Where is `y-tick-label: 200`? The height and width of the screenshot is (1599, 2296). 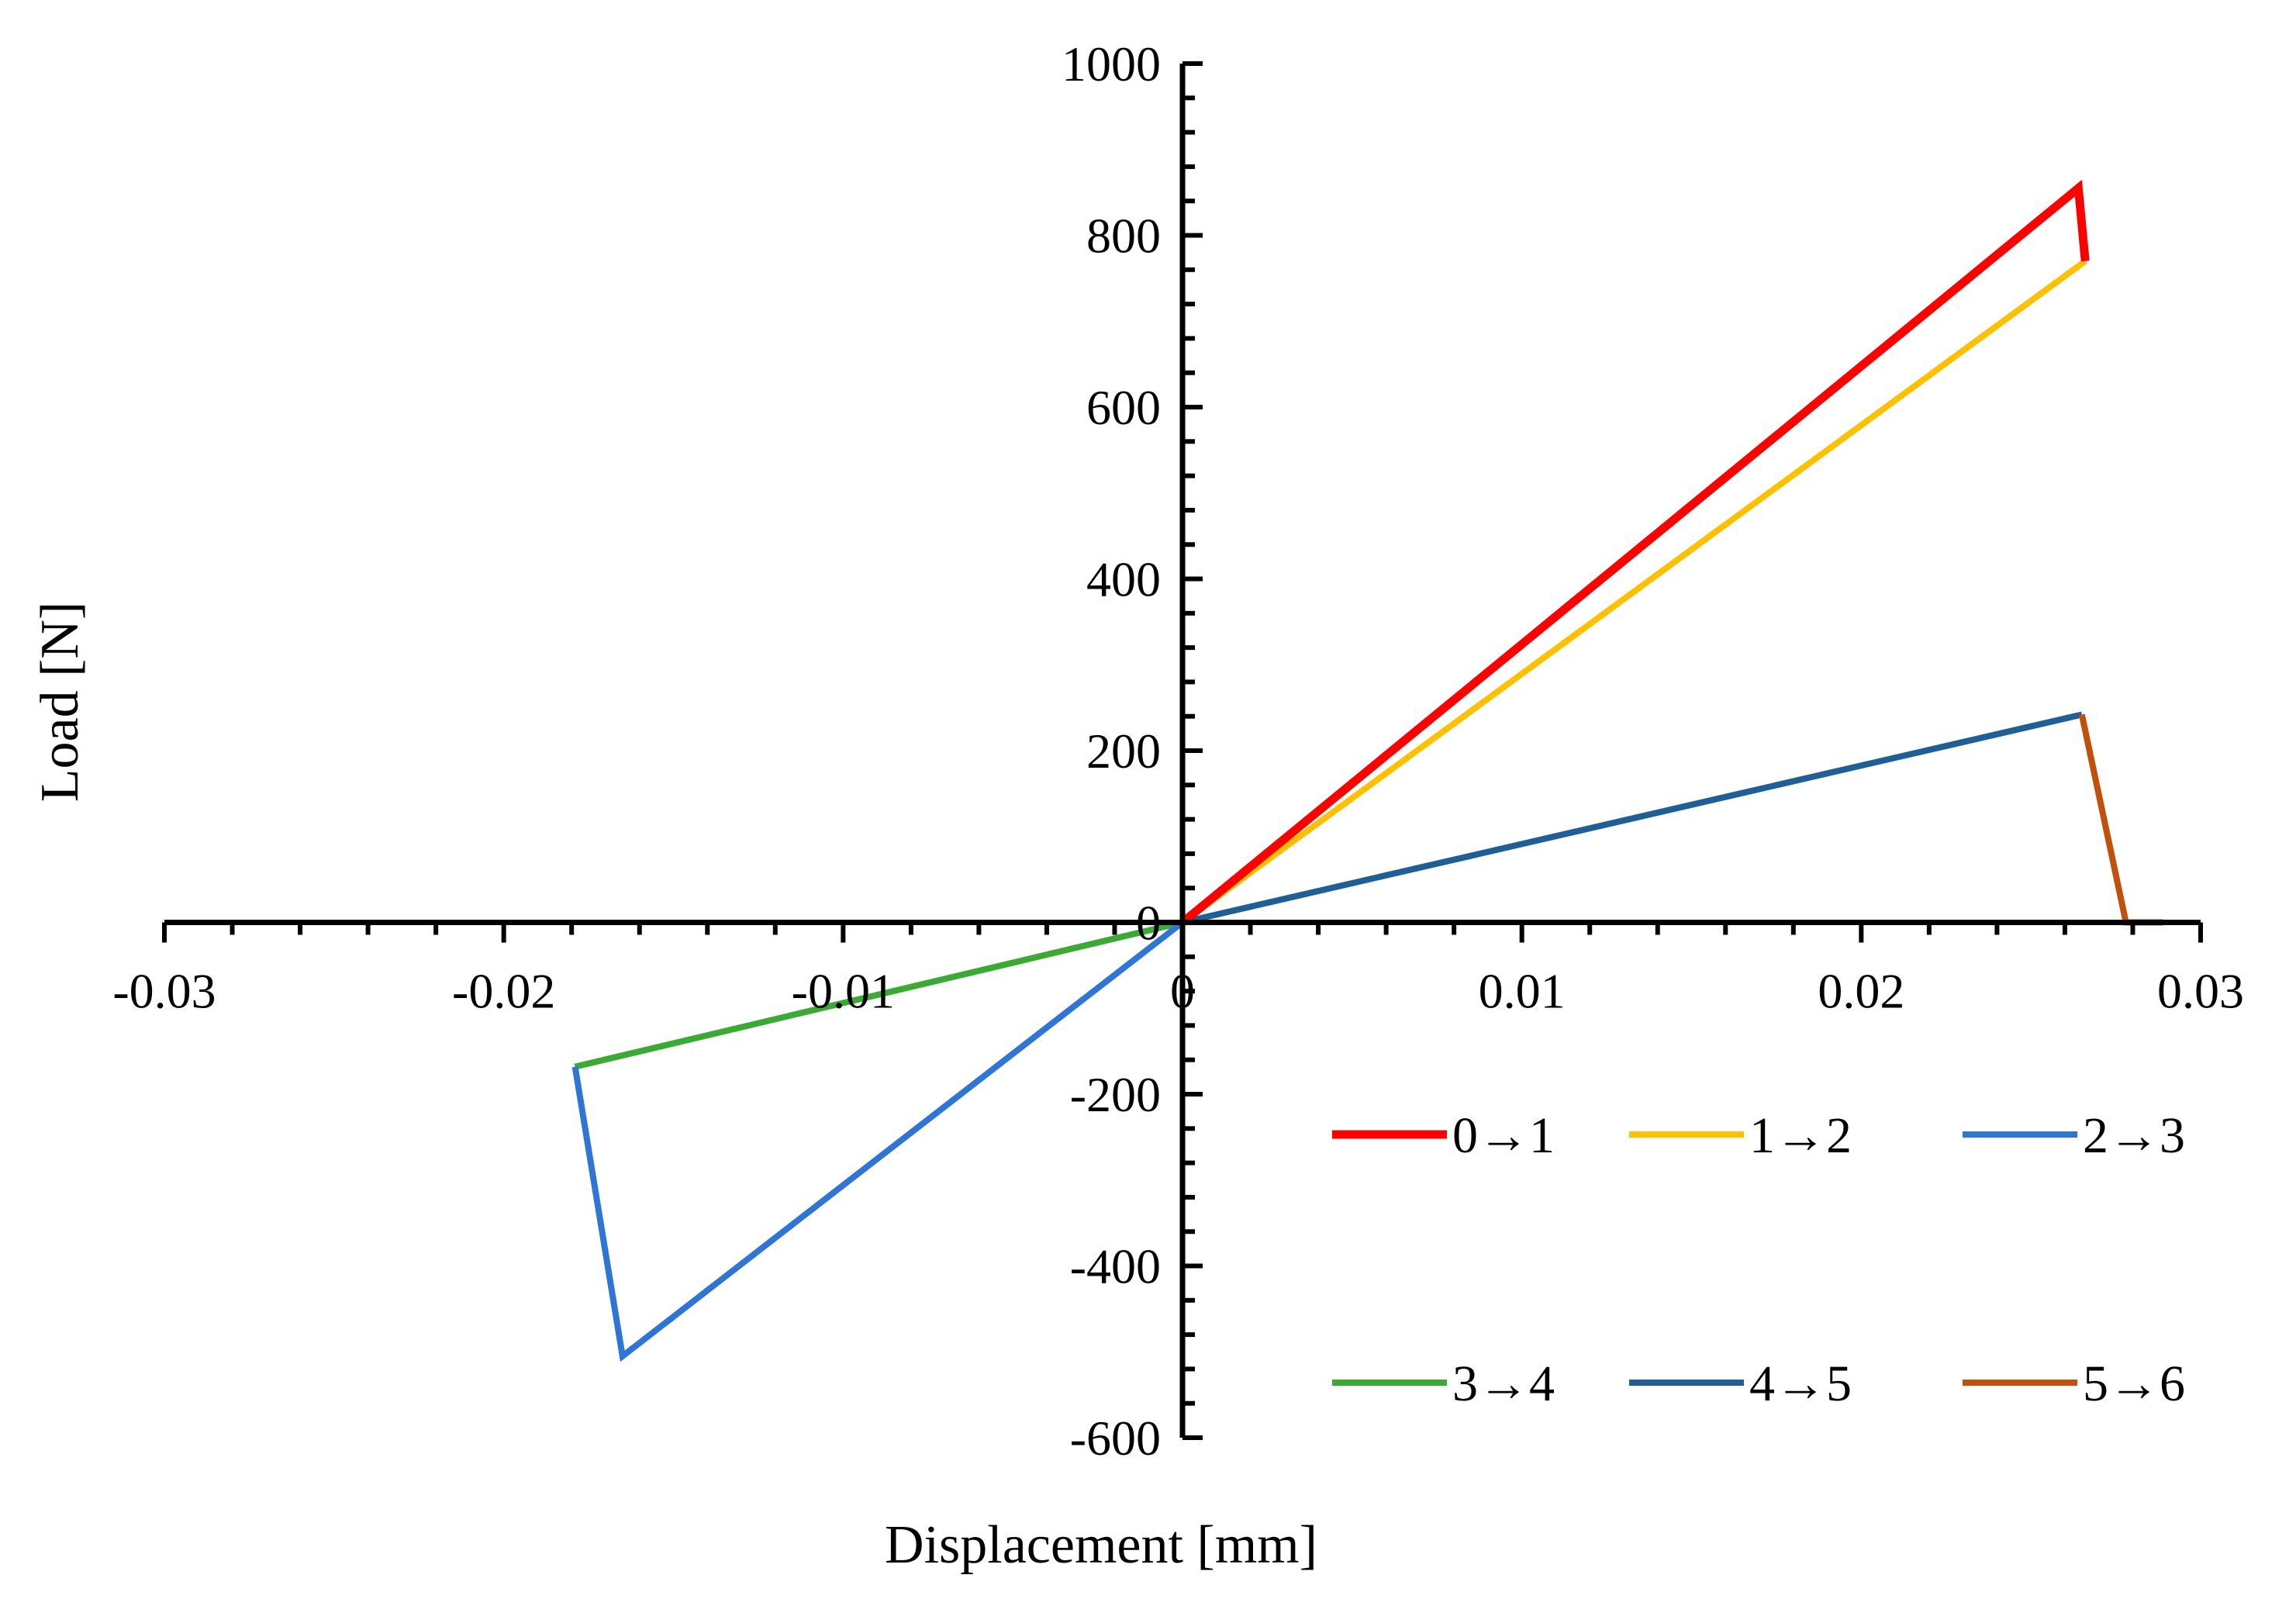 y-tick-label: 200 is located at coordinates (1123, 752).